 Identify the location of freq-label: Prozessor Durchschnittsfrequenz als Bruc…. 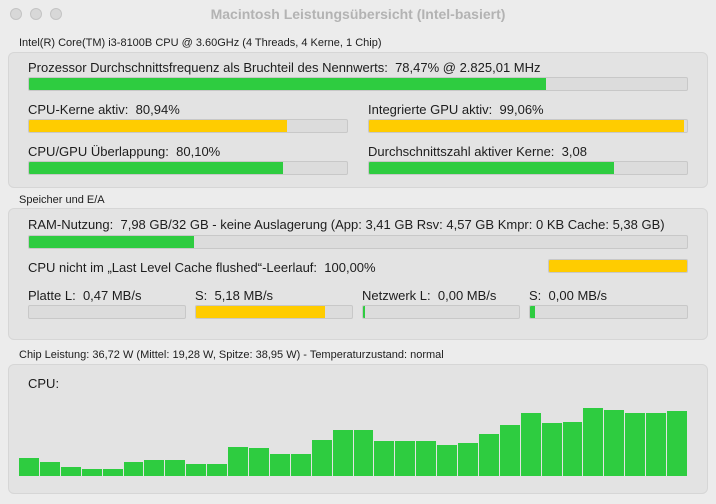
(208, 67).